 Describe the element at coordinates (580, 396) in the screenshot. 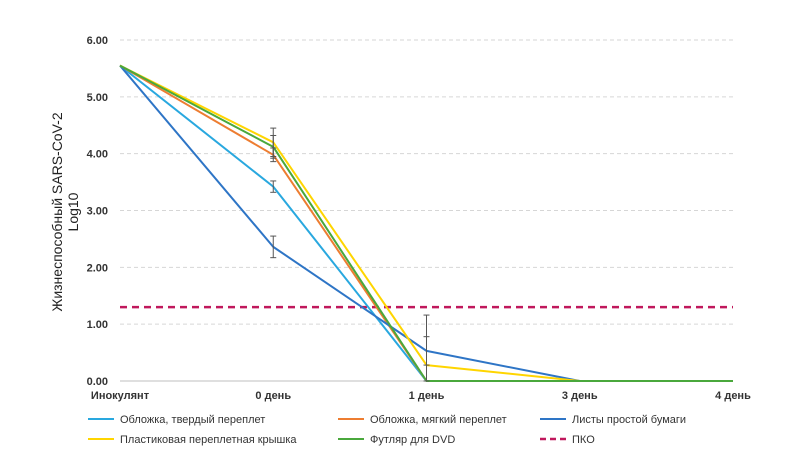

I see `x-tick-label: 3 день` at that location.